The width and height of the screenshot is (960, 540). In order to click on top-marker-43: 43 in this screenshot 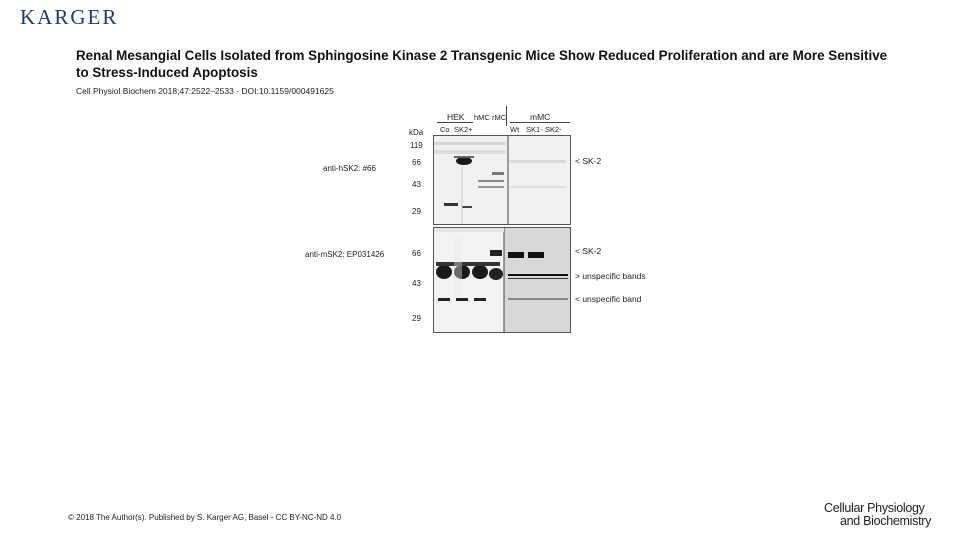, I will do `click(416, 184)`.